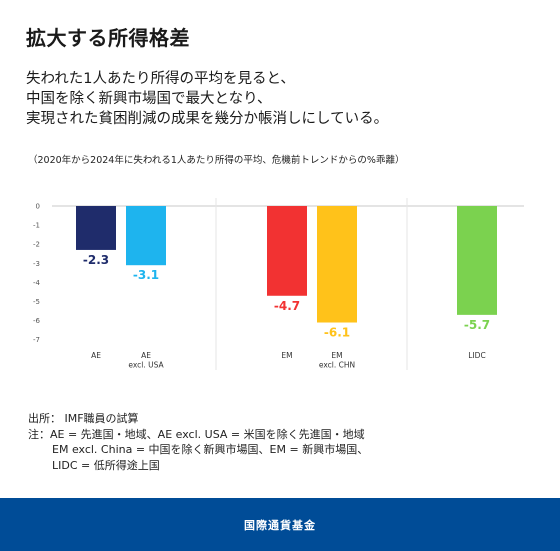 This screenshot has width=560, height=551. I want to click on y-tick-label: -6, so click(37, 321).